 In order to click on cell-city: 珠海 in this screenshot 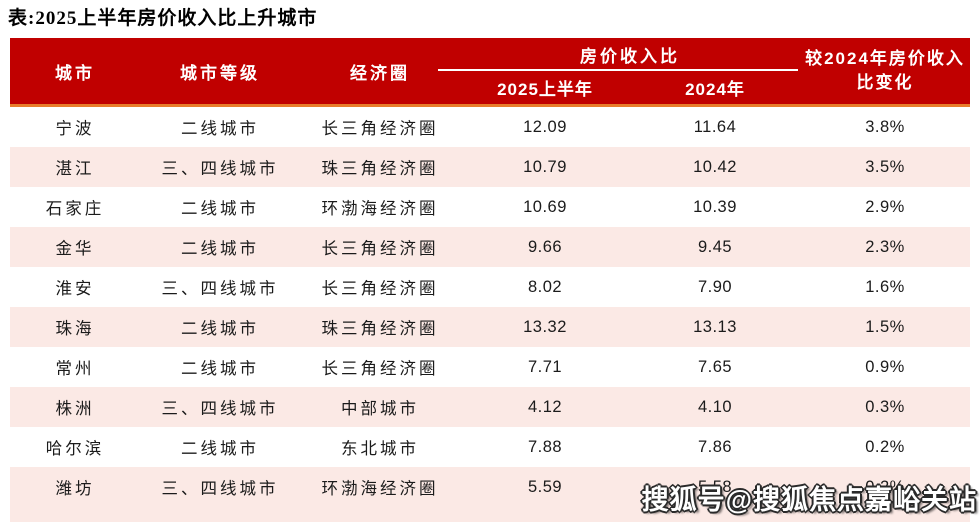, I will do `click(75, 328)`.